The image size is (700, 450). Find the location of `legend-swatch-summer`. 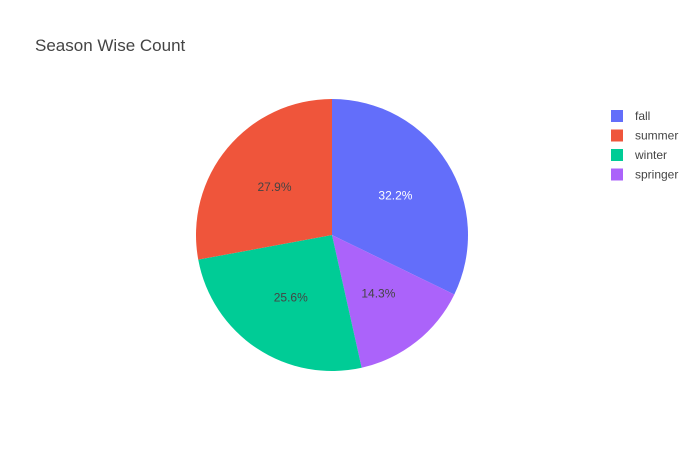

legend-swatch-summer is located at coordinates (617, 135).